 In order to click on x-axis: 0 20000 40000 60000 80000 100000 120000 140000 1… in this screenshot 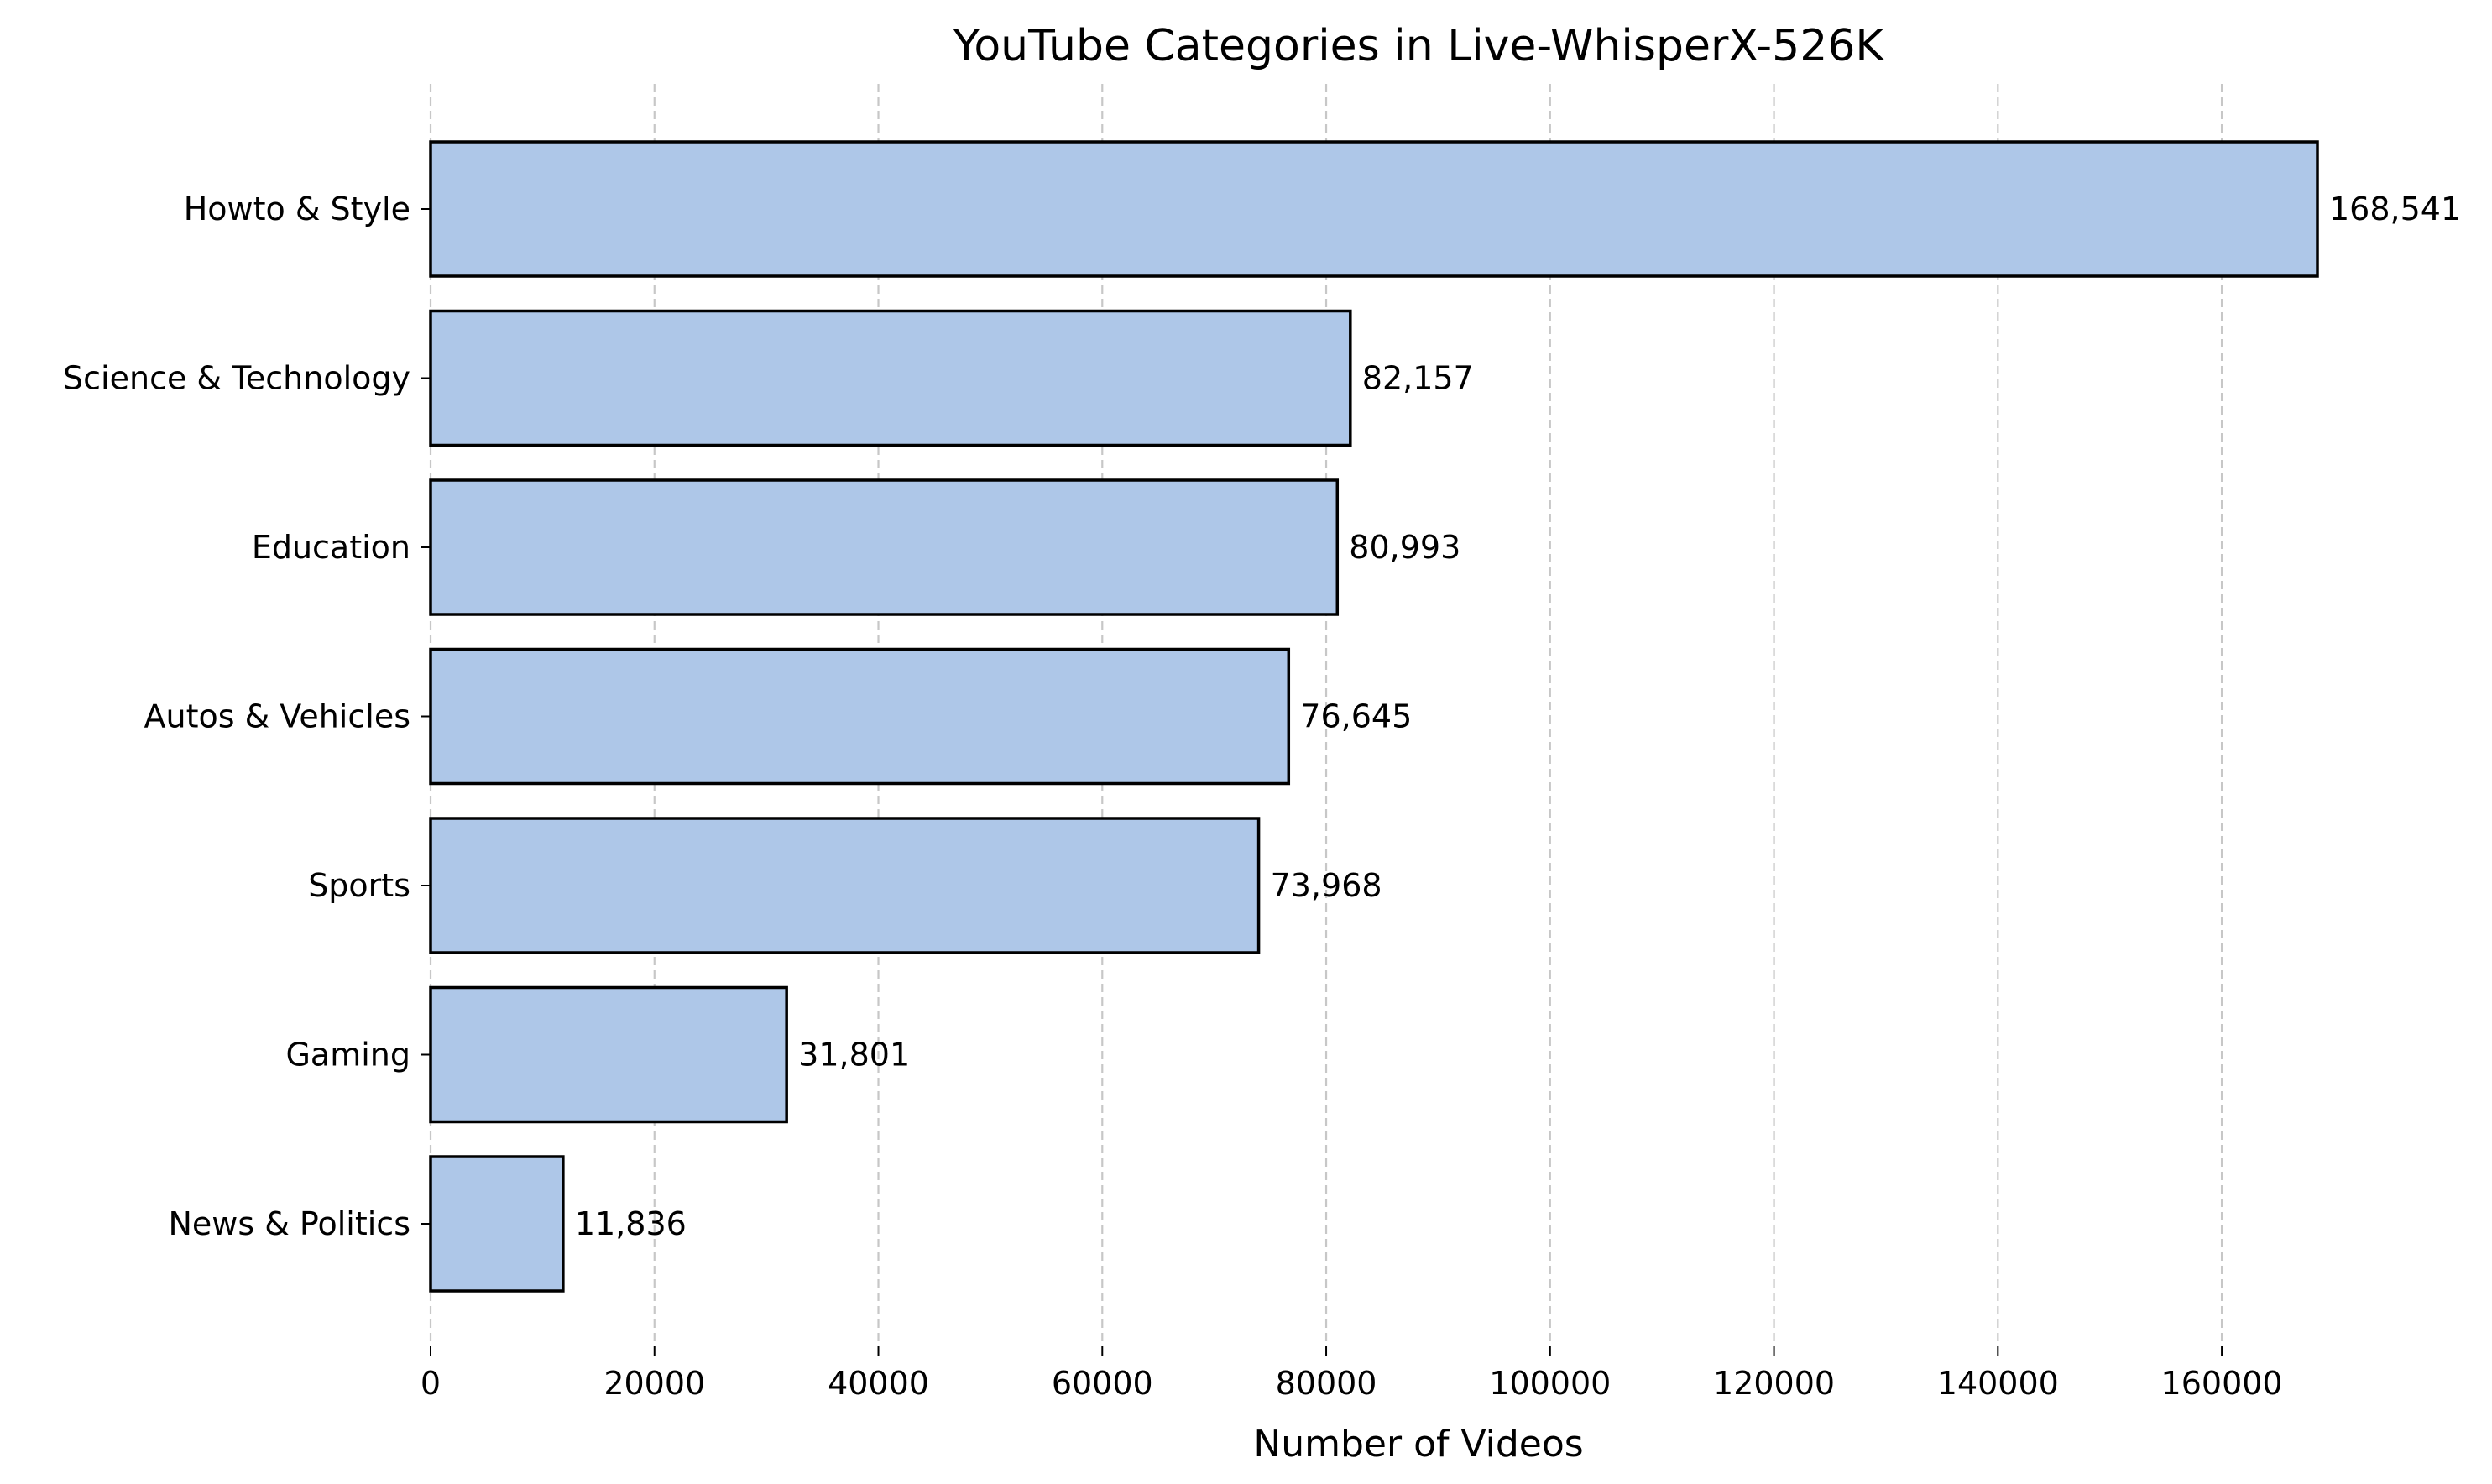, I will do `click(1352, 1374)`.